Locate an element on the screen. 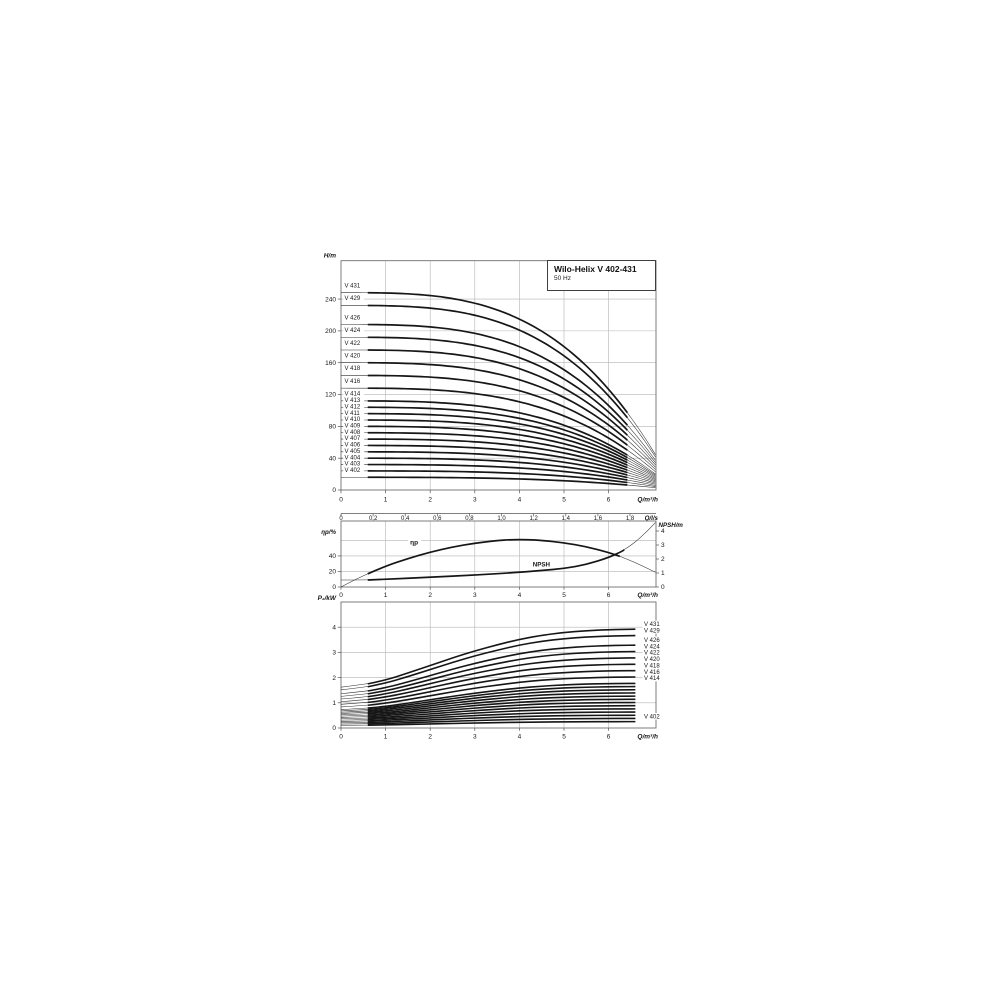 This screenshot has width=1000, height=1000. curve-label-V-410: V 410 is located at coordinates (353, 420).